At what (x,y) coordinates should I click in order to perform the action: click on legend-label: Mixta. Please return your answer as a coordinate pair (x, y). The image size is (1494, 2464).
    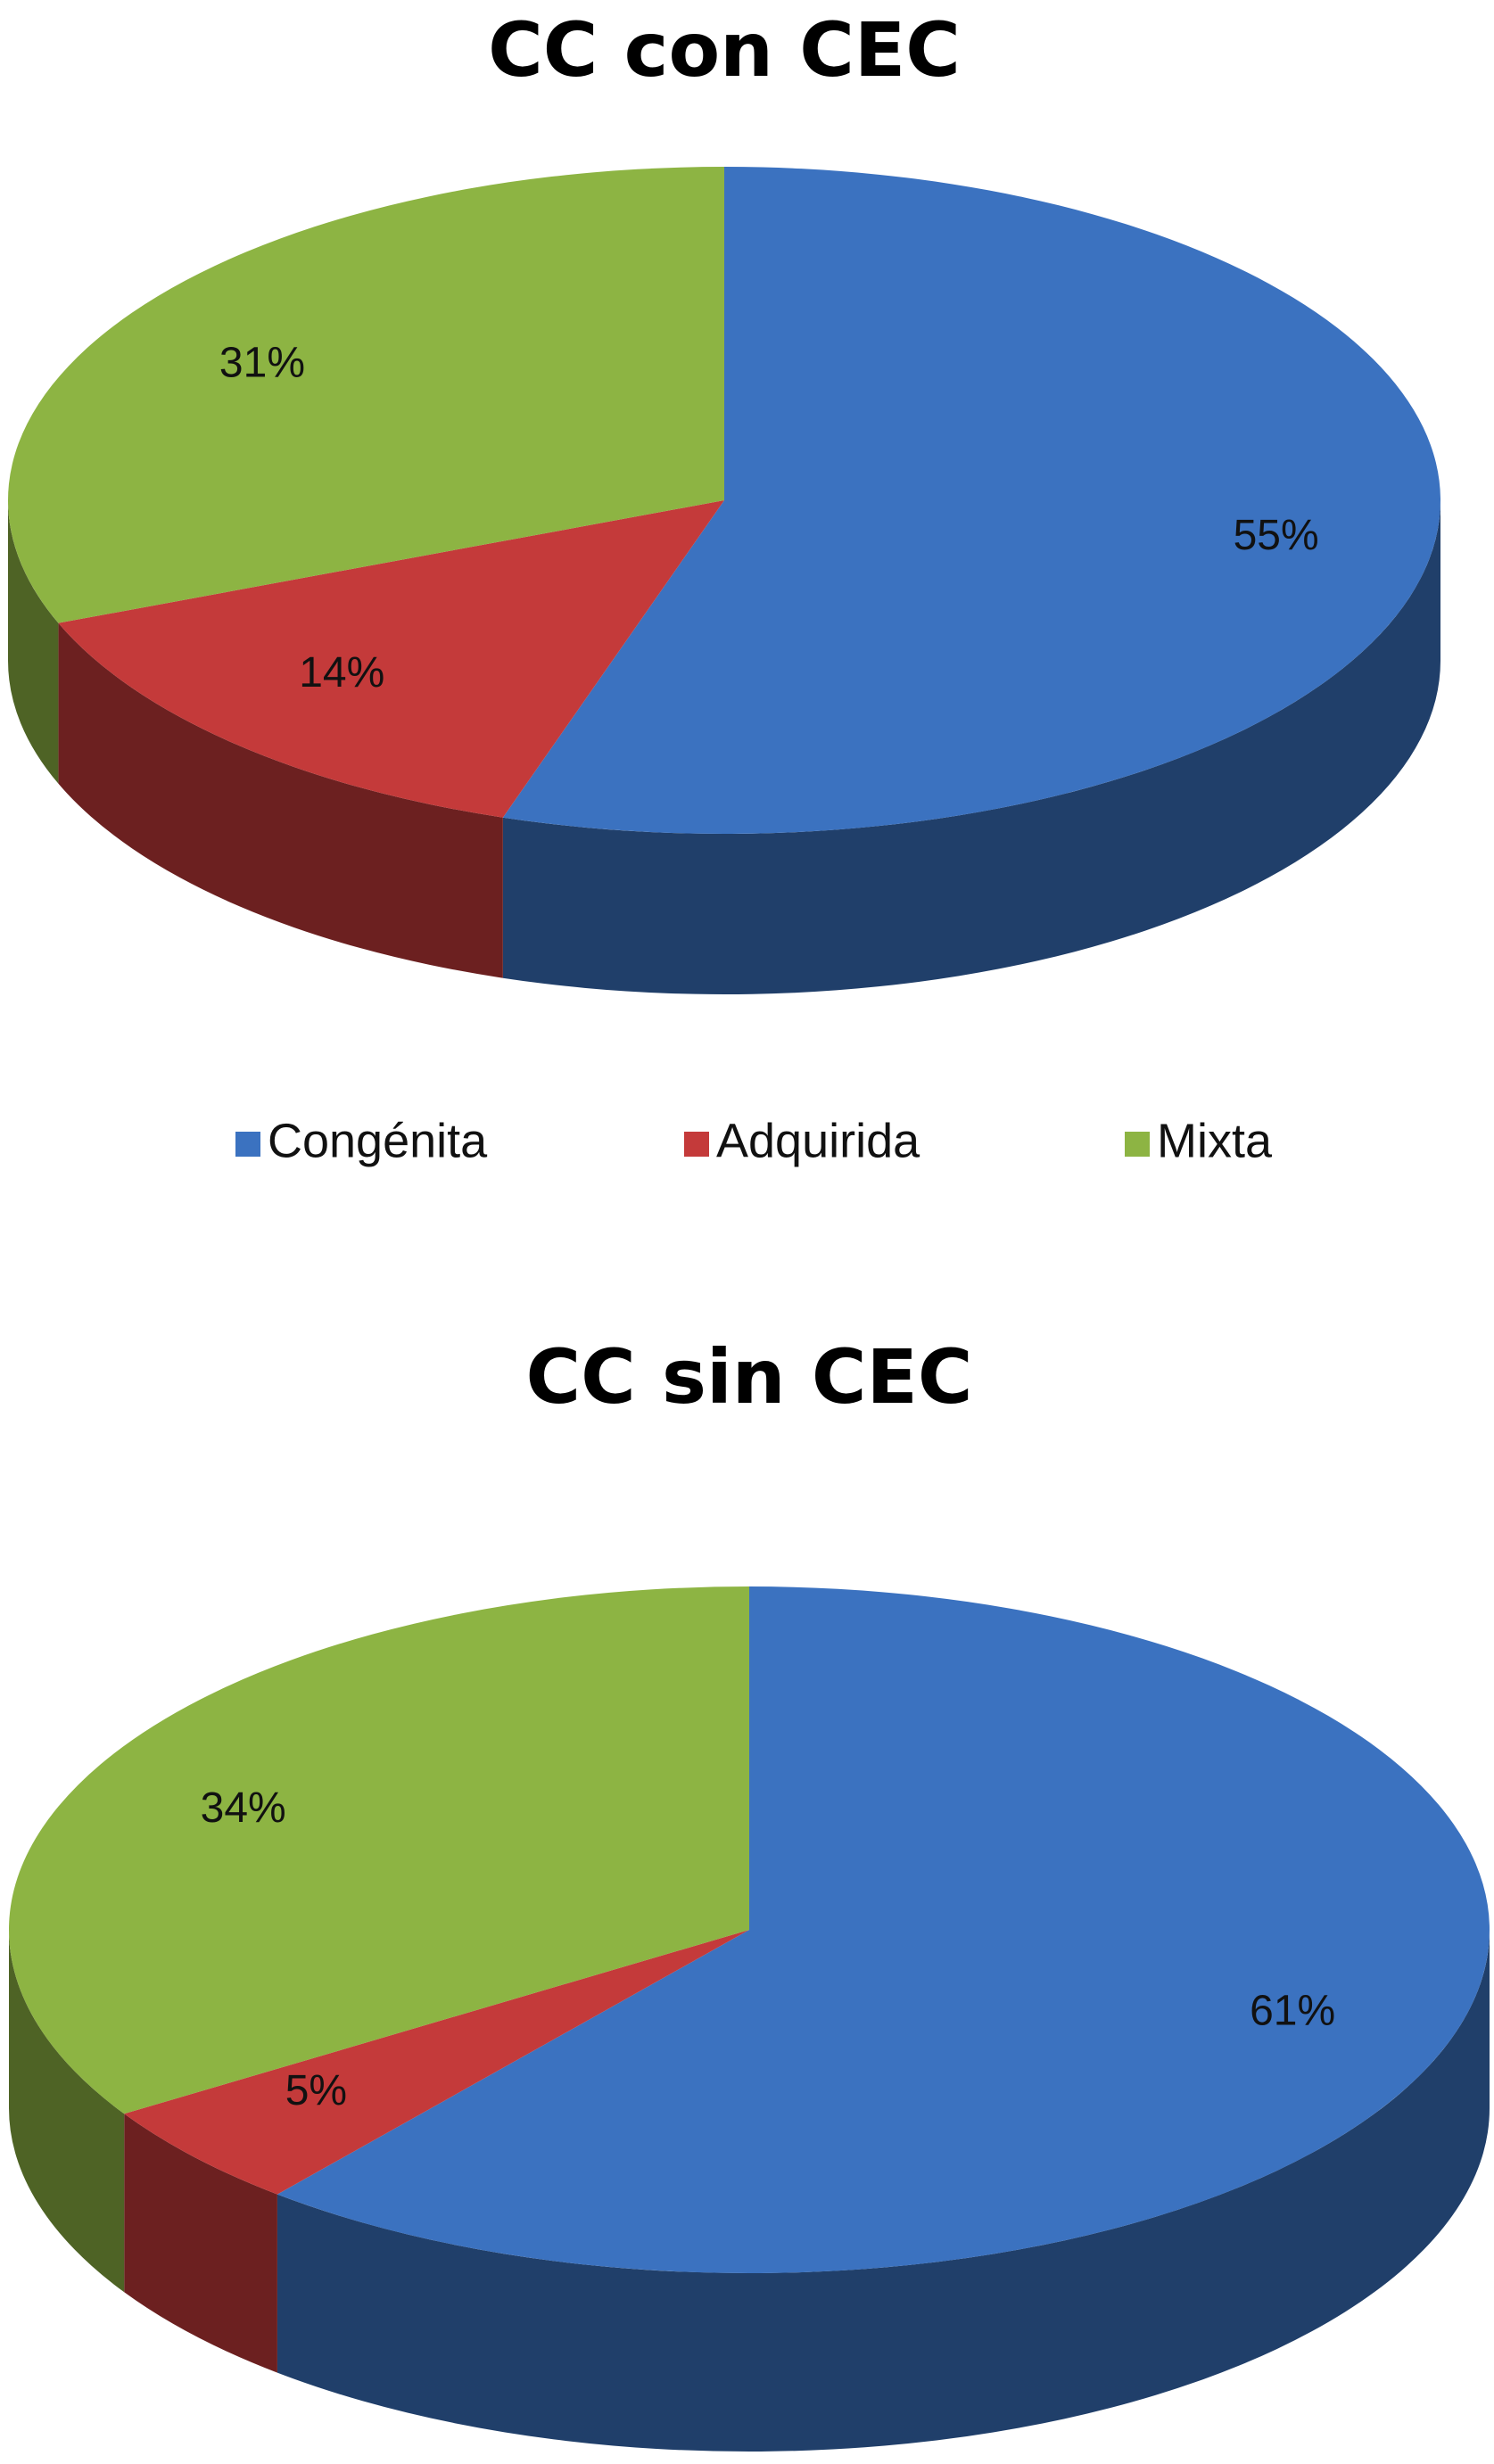
    Looking at the image, I should click on (1215, 1140).